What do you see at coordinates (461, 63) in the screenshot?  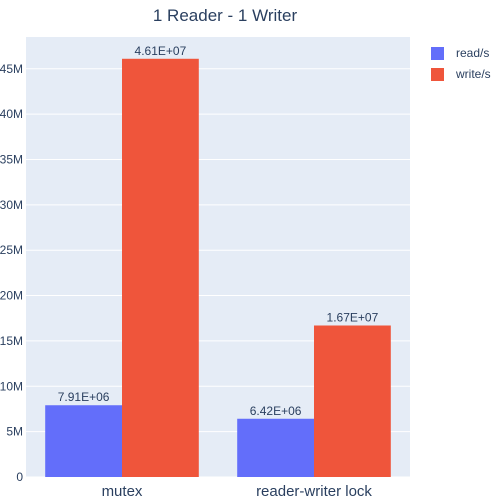 I see `legend: read/s write/s` at bounding box center [461, 63].